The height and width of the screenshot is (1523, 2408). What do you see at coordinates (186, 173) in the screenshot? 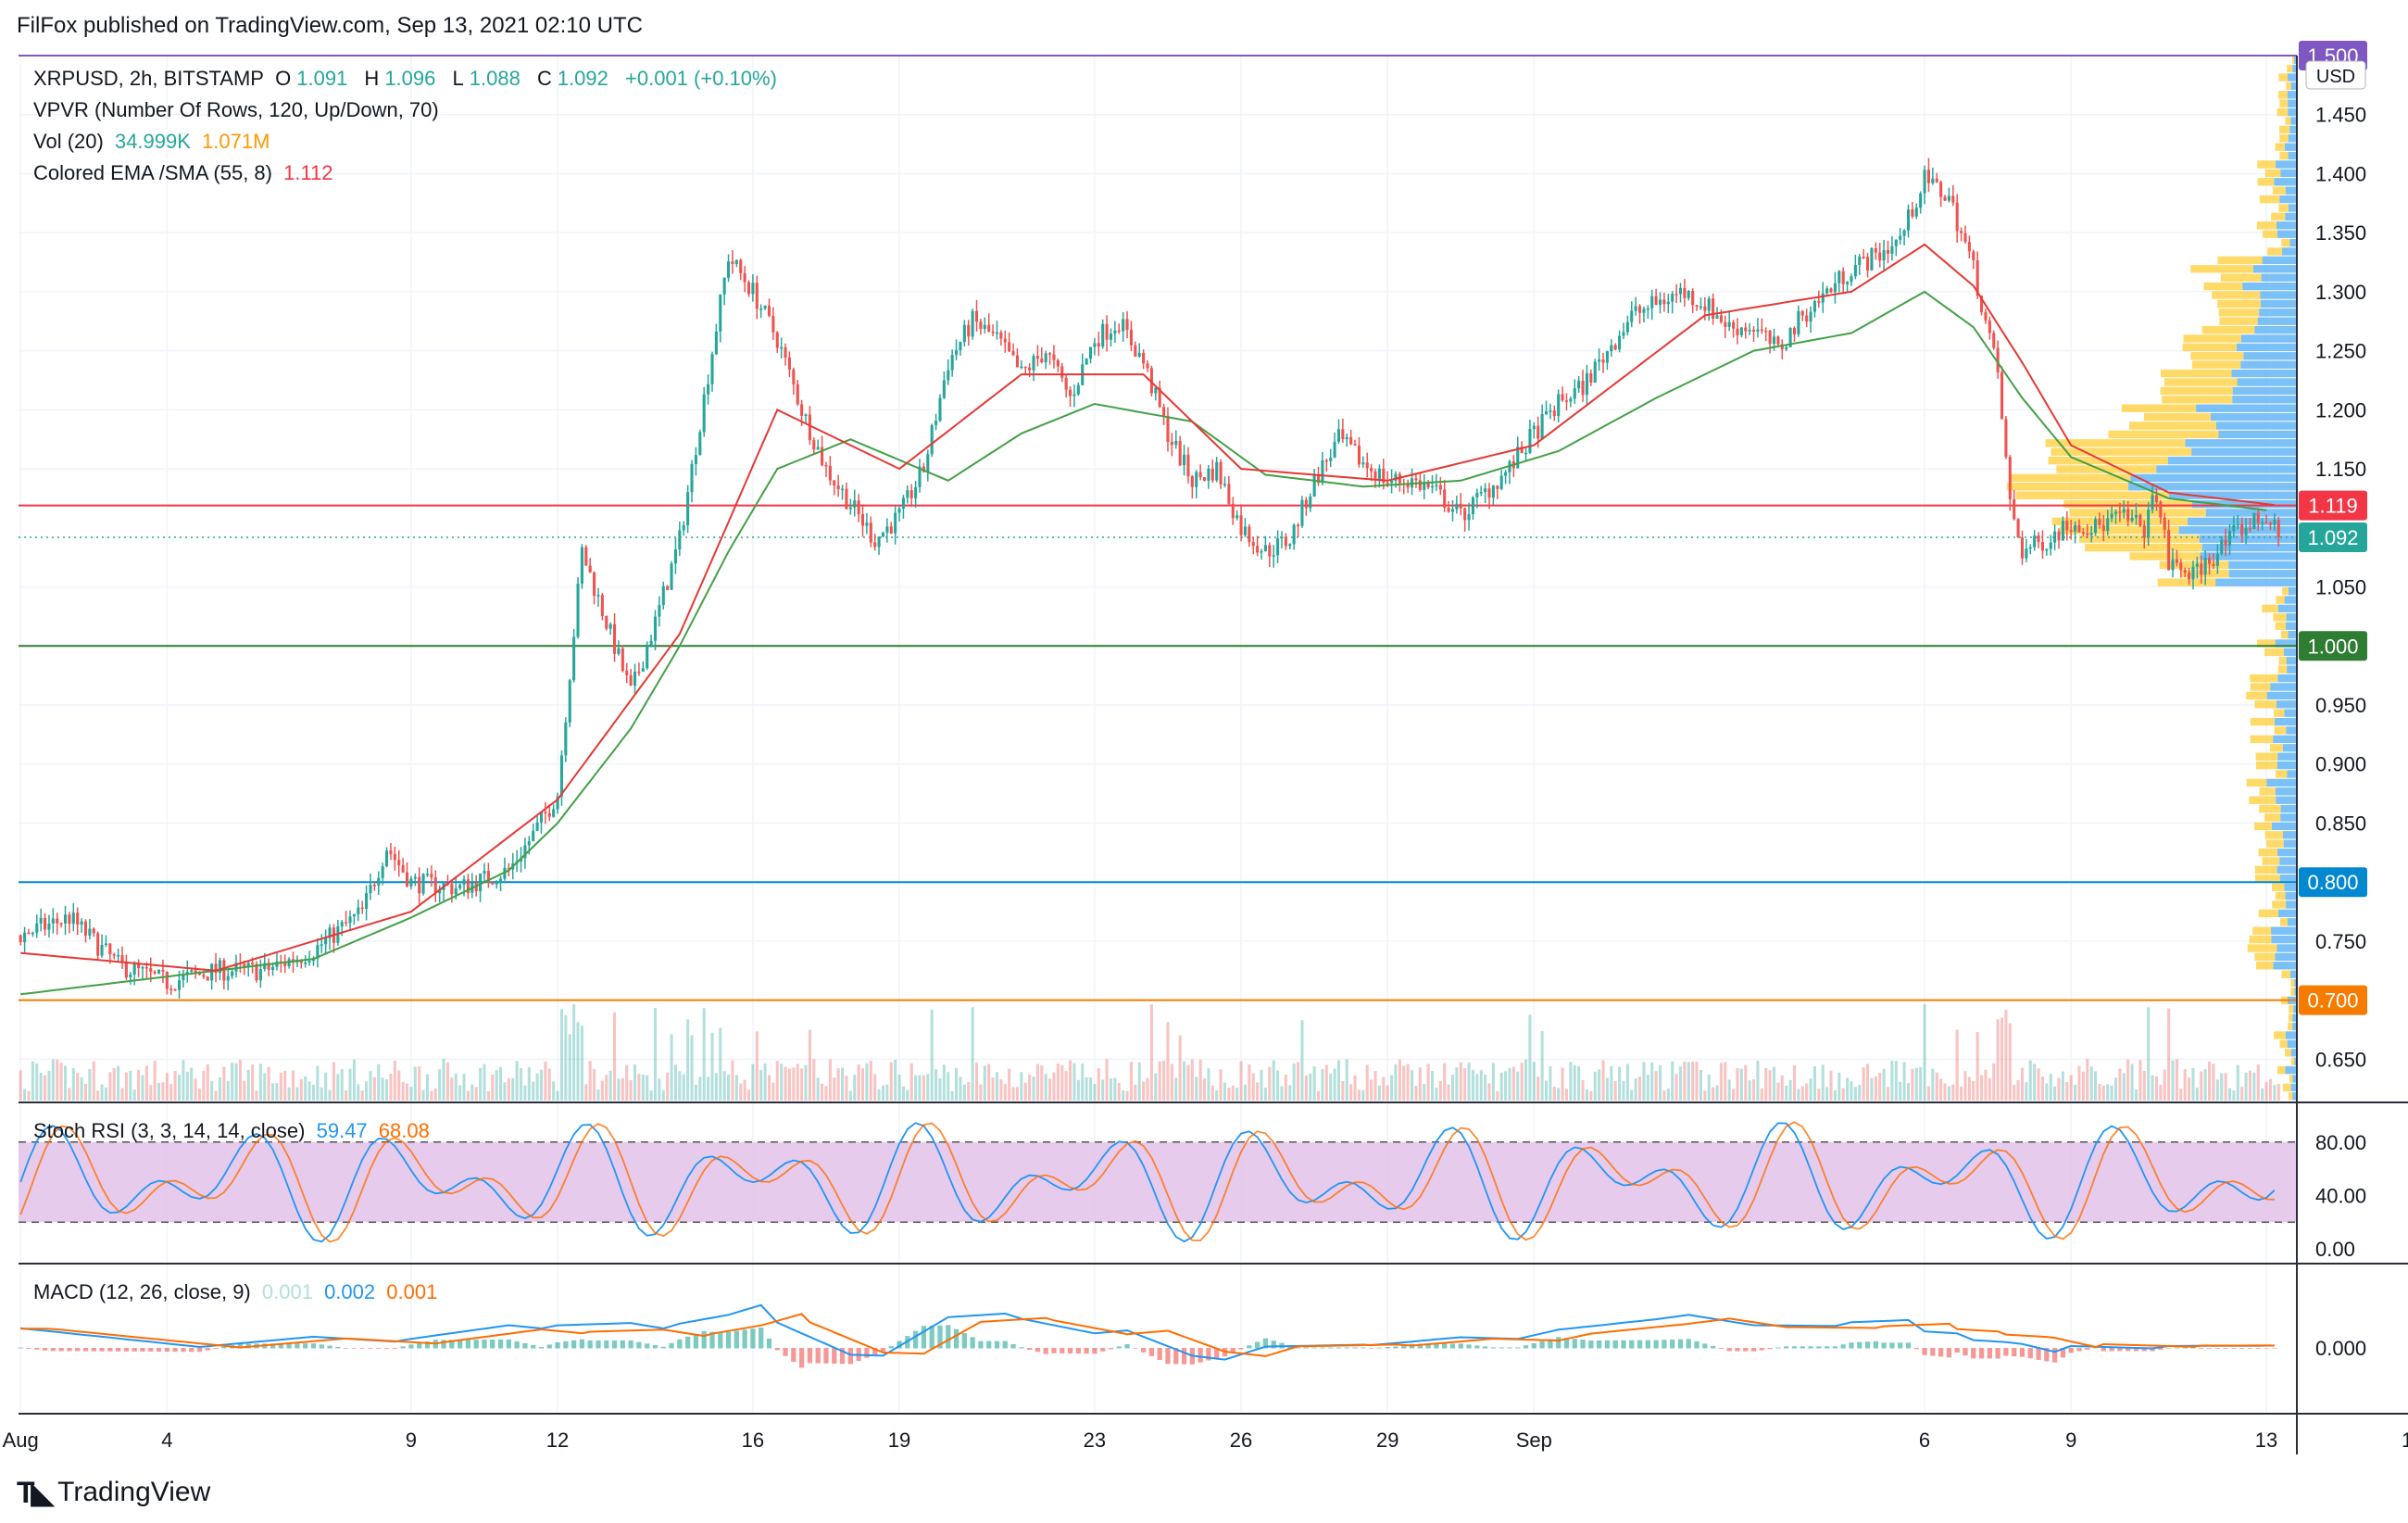
I see `ema-legend: Colored EMA /SMA (55, 8) 1.112` at bounding box center [186, 173].